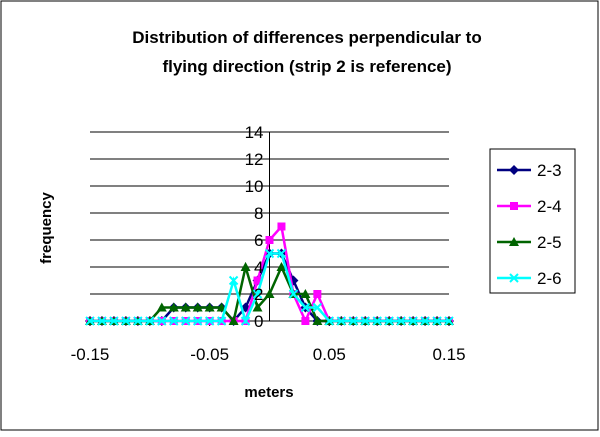  I want to click on y-tick-label: 8, so click(258, 213).